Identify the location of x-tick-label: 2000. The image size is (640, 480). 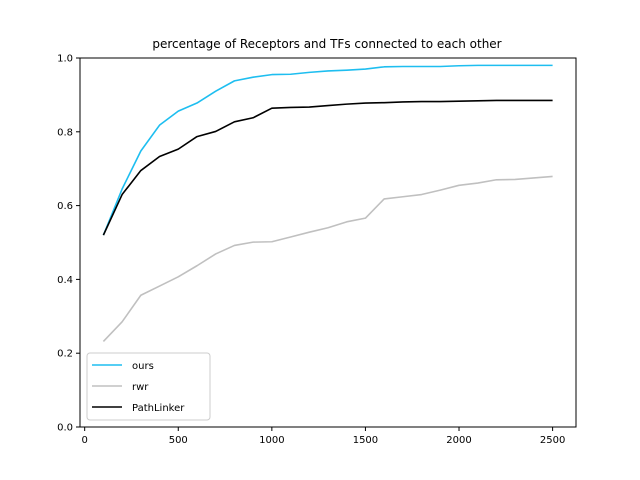
(458, 440).